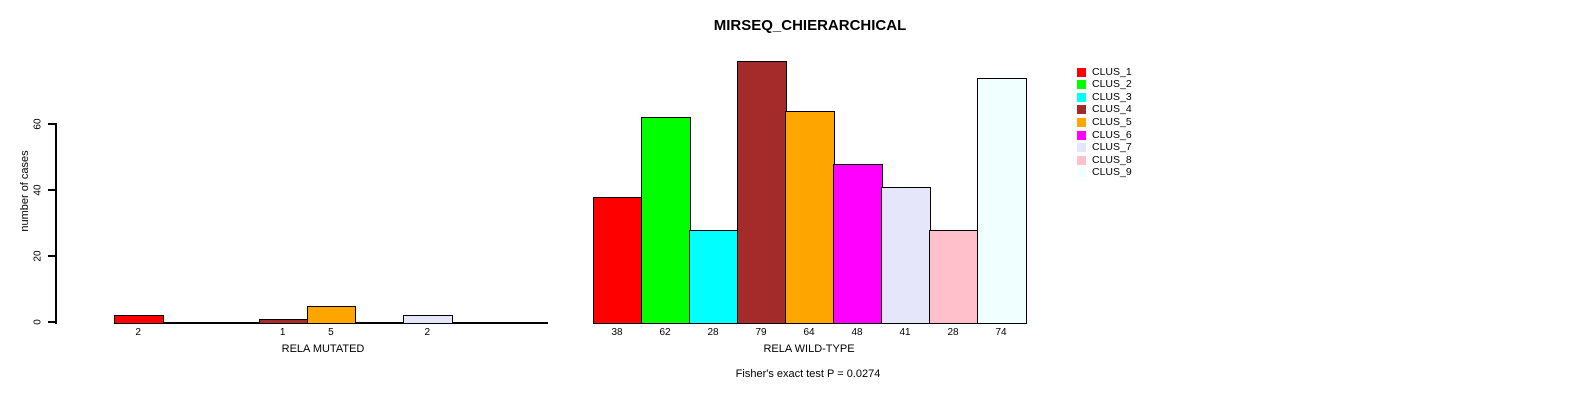  What do you see at coordinates (1112, 134) in the screenshot?
I see `legend-label-clus_6: CLUS_6` at bounding box center [1112, 134].